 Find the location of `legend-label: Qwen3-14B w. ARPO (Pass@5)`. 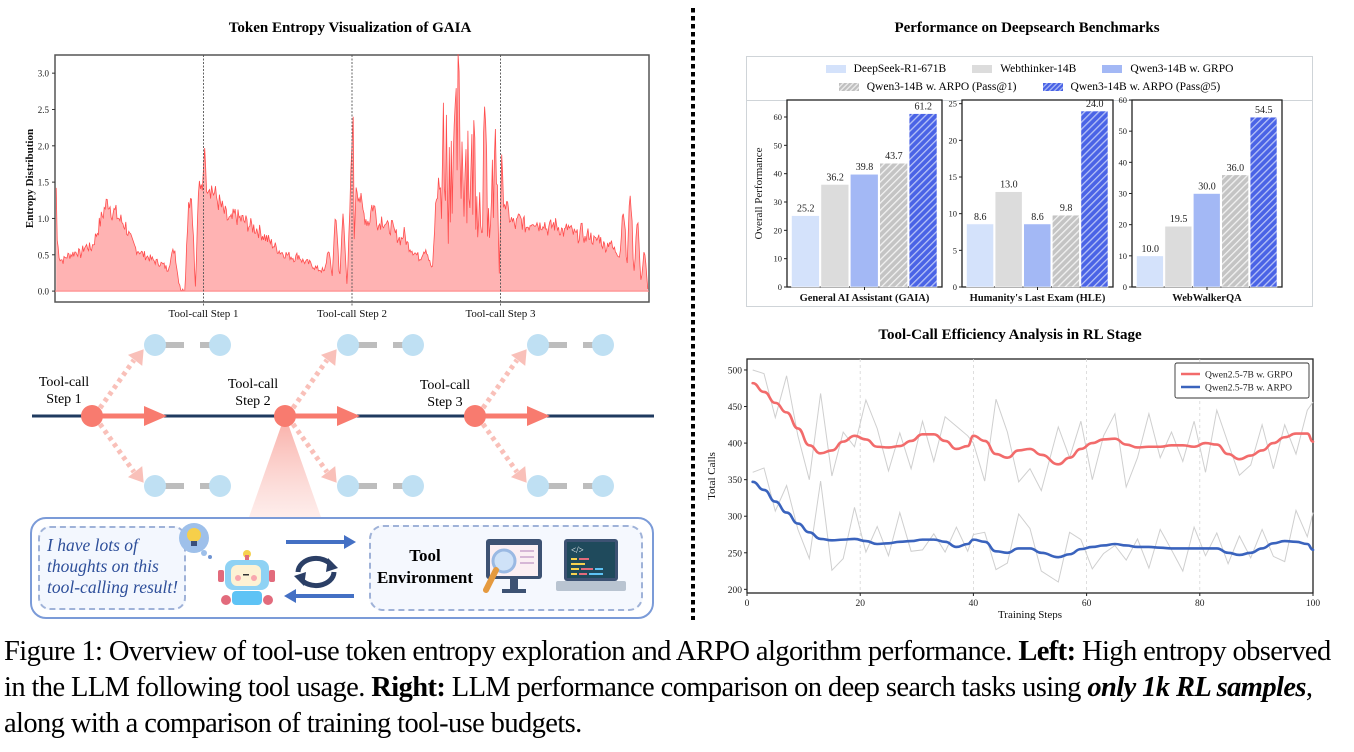

legend-label: Qwen3-14B w. ARPO (Pass@5) is located at coordinates (1145, 87).